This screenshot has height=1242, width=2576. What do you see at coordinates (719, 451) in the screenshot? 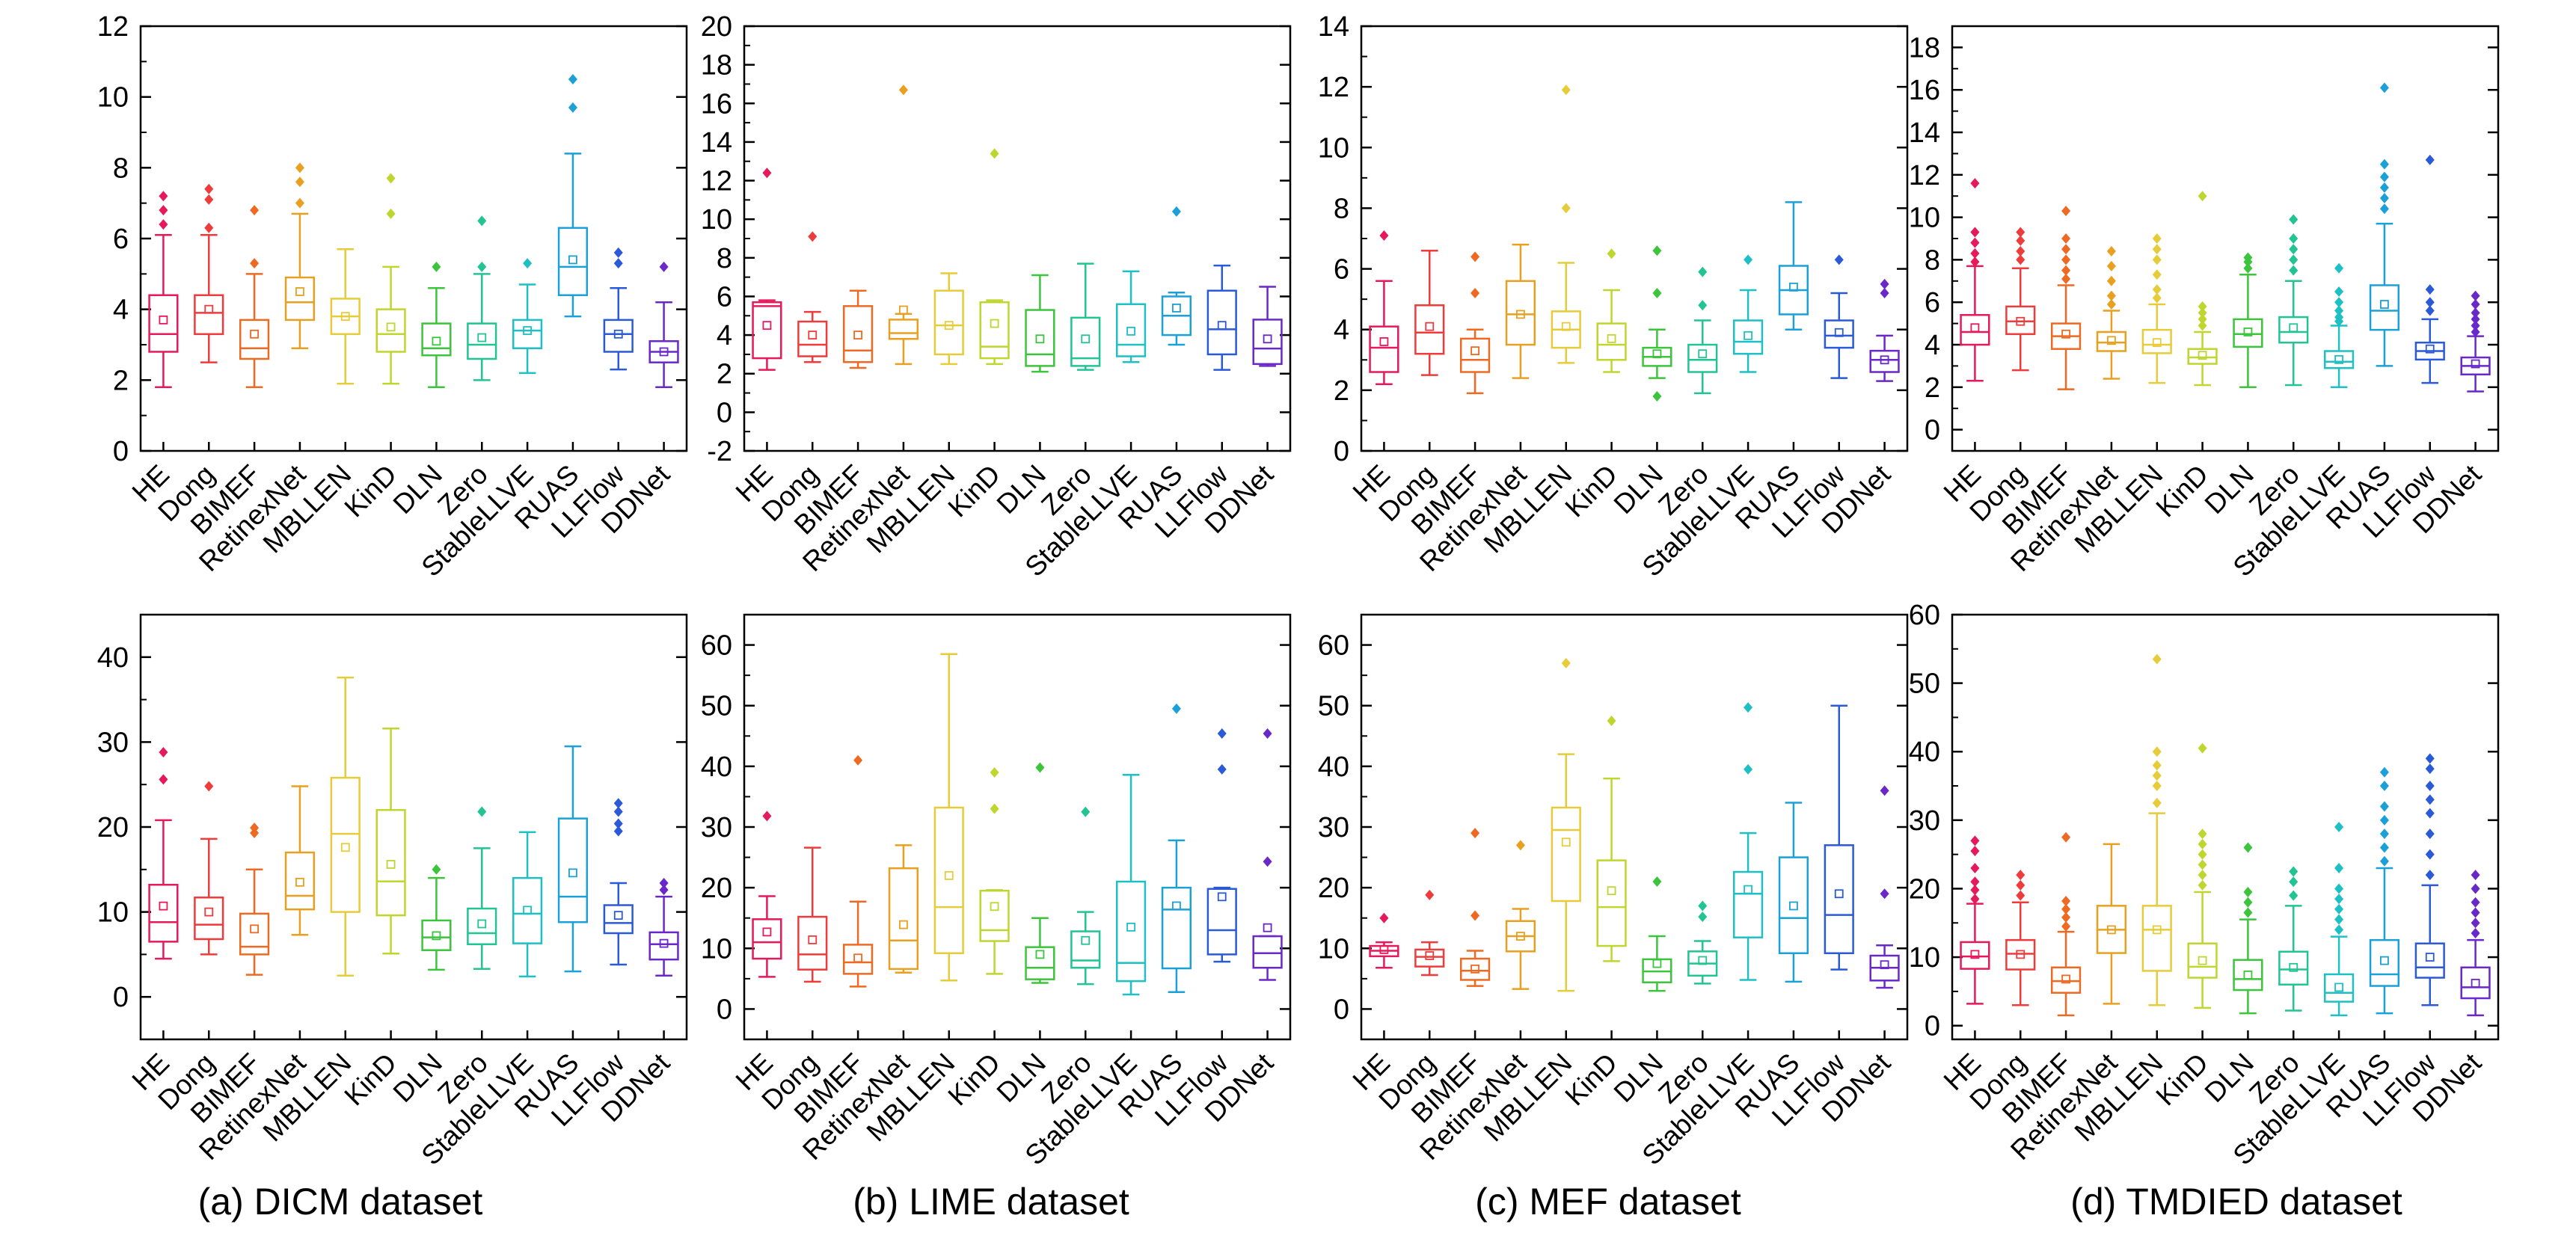
I see `y-tick-label: -2` at bounding box center [719, 451].